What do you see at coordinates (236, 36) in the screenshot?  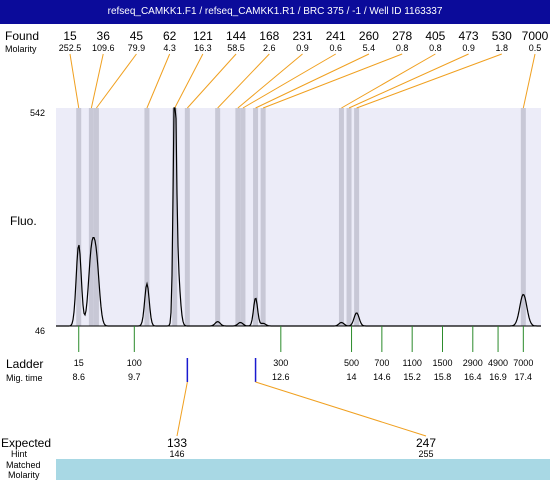 I see `found-size: 144` at bounding box center [236, 36].